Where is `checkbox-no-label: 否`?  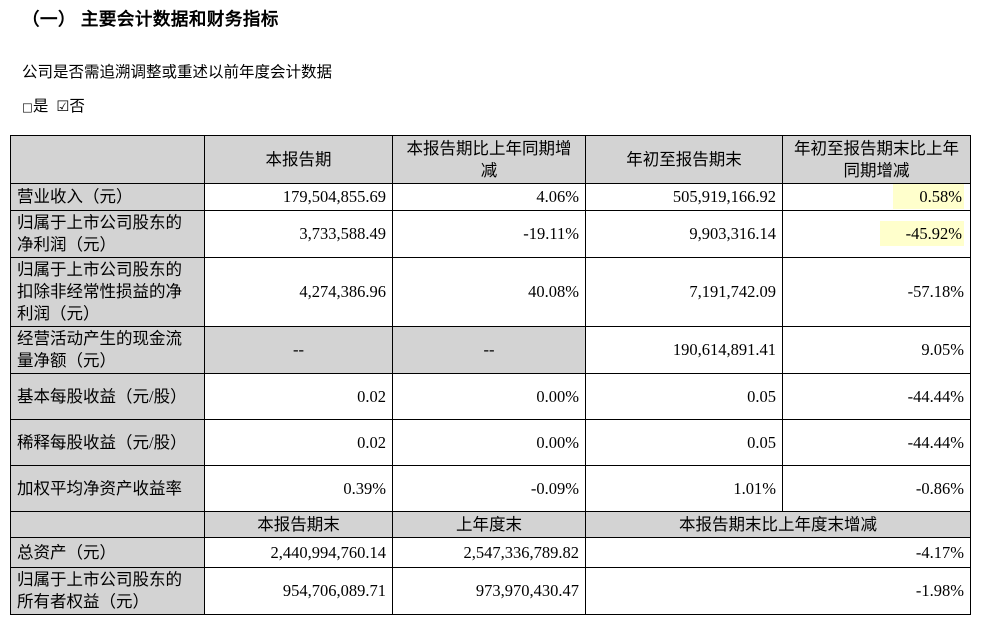
checkbox-no-label: 否 is located at coordinates (77, 106).